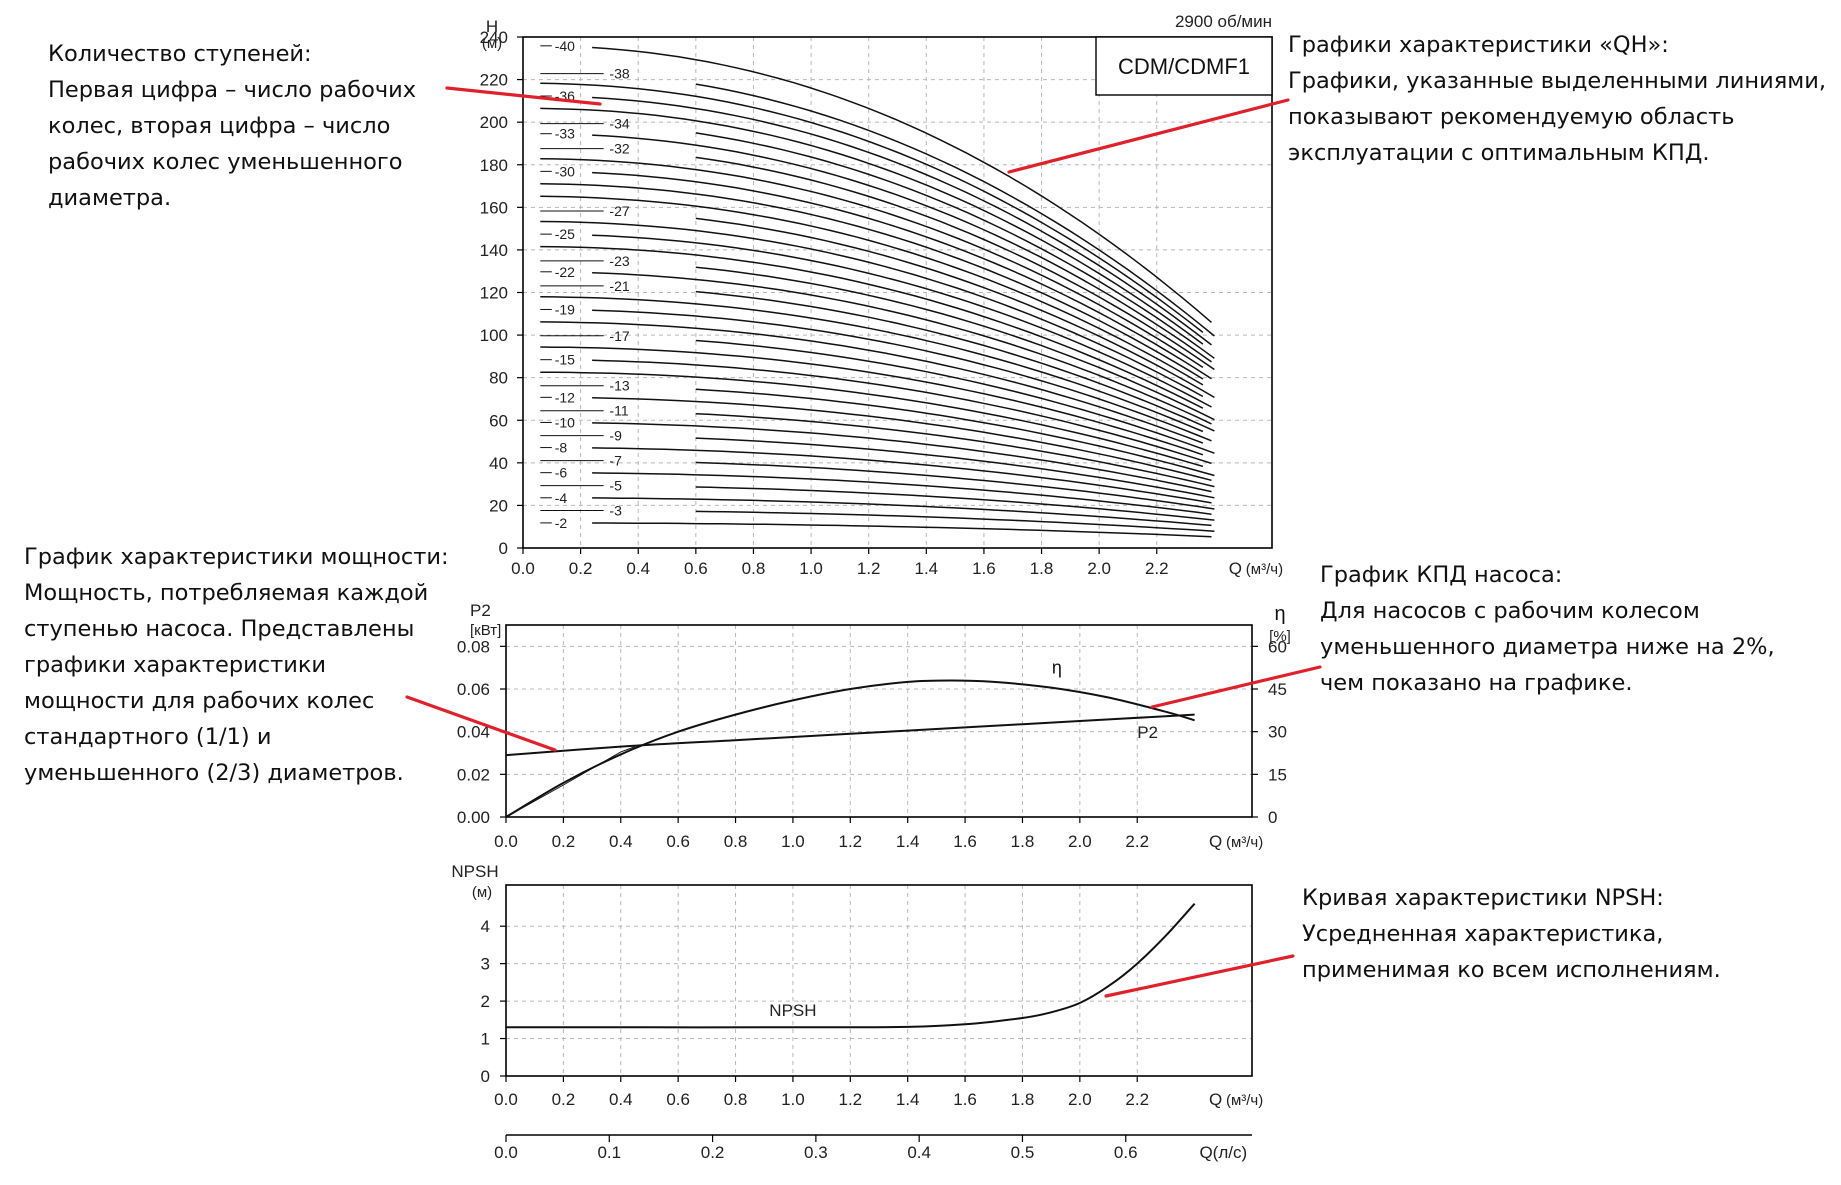  Describe the element at coordinates (473, 774) in the screenshot. I see `power-y-tick-label: 0.02` at that location.